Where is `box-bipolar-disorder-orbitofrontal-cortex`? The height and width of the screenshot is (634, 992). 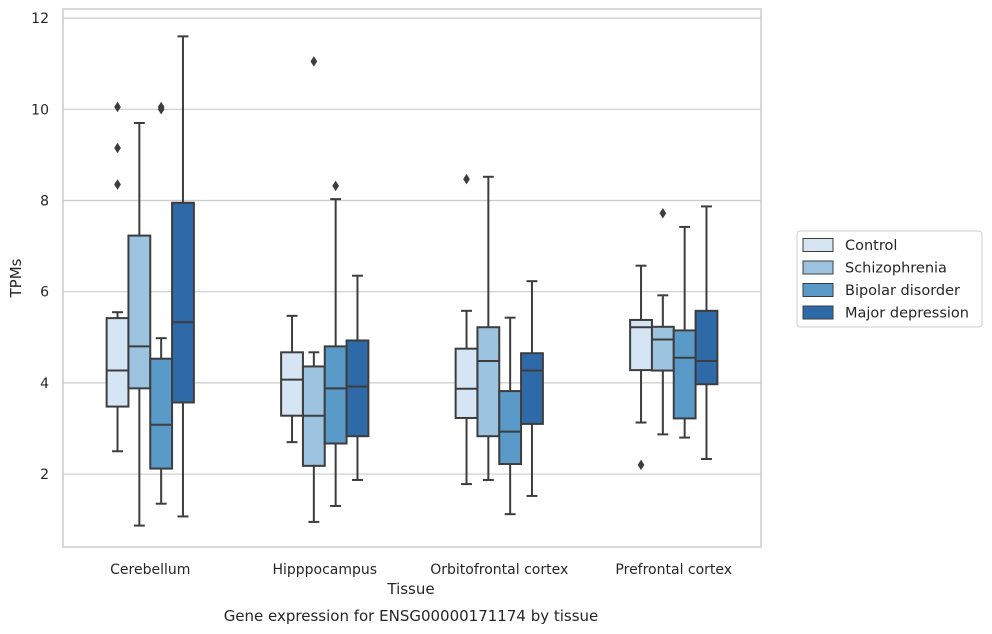 box-bipolar-disorder-orbitofrontal-cortex is located at coordinates (510, 416).